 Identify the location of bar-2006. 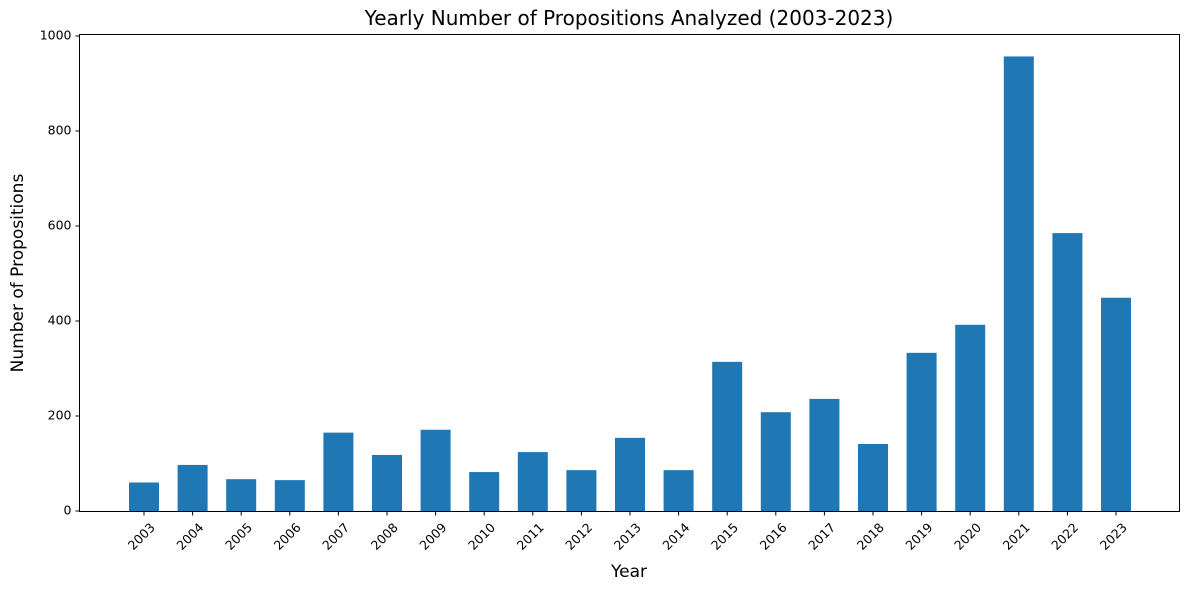
(289, 496).